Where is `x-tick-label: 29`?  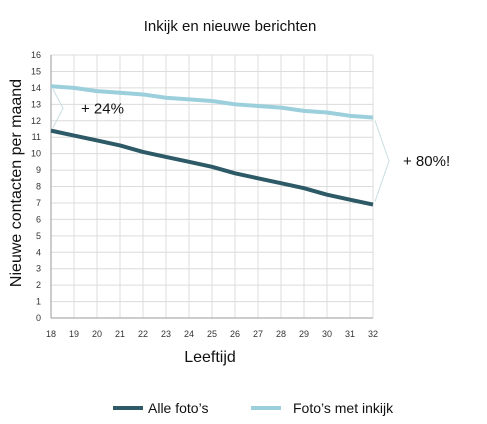 x-tick-label: 29 is located at coordinates (304, 334).